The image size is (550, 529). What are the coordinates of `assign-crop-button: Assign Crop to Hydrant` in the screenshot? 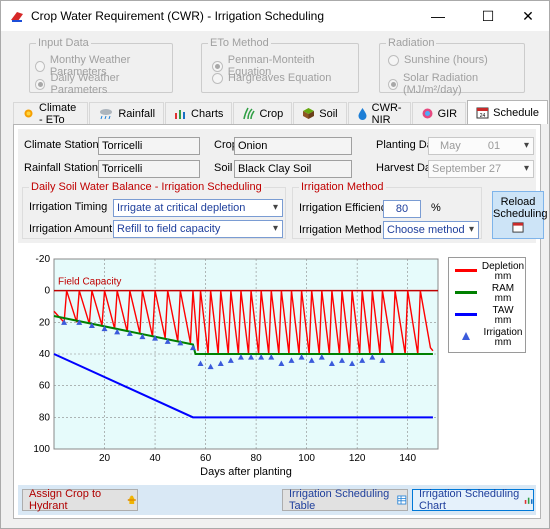 It's located at (80, 500).